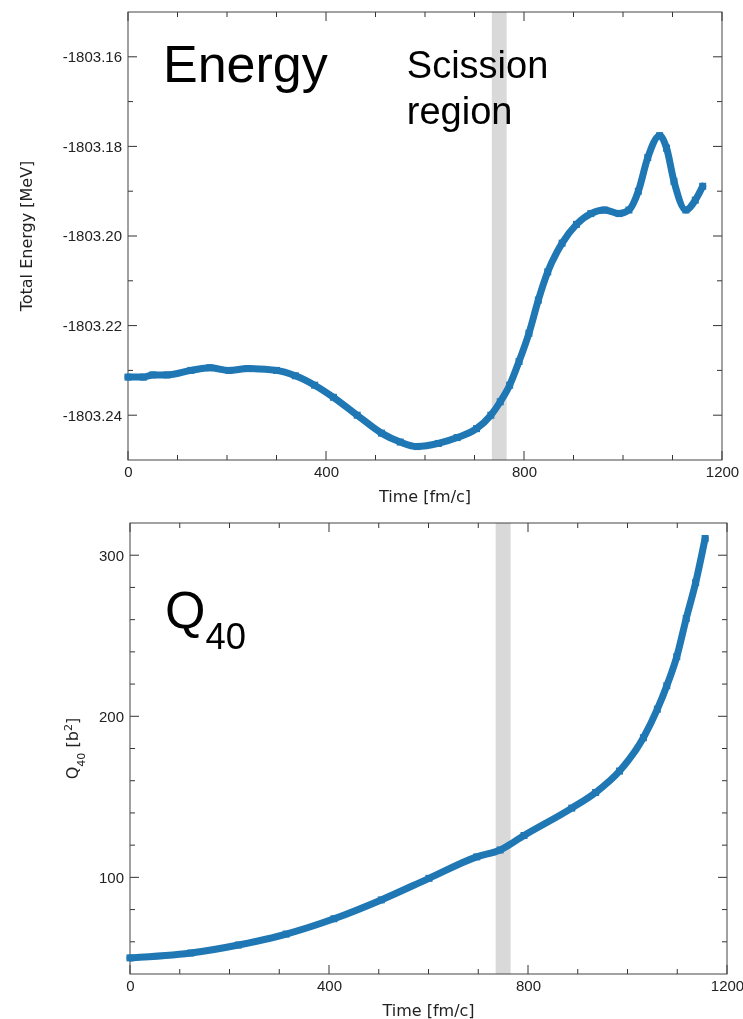  I want to click on y-tick-label: 100, so click(111, 877).